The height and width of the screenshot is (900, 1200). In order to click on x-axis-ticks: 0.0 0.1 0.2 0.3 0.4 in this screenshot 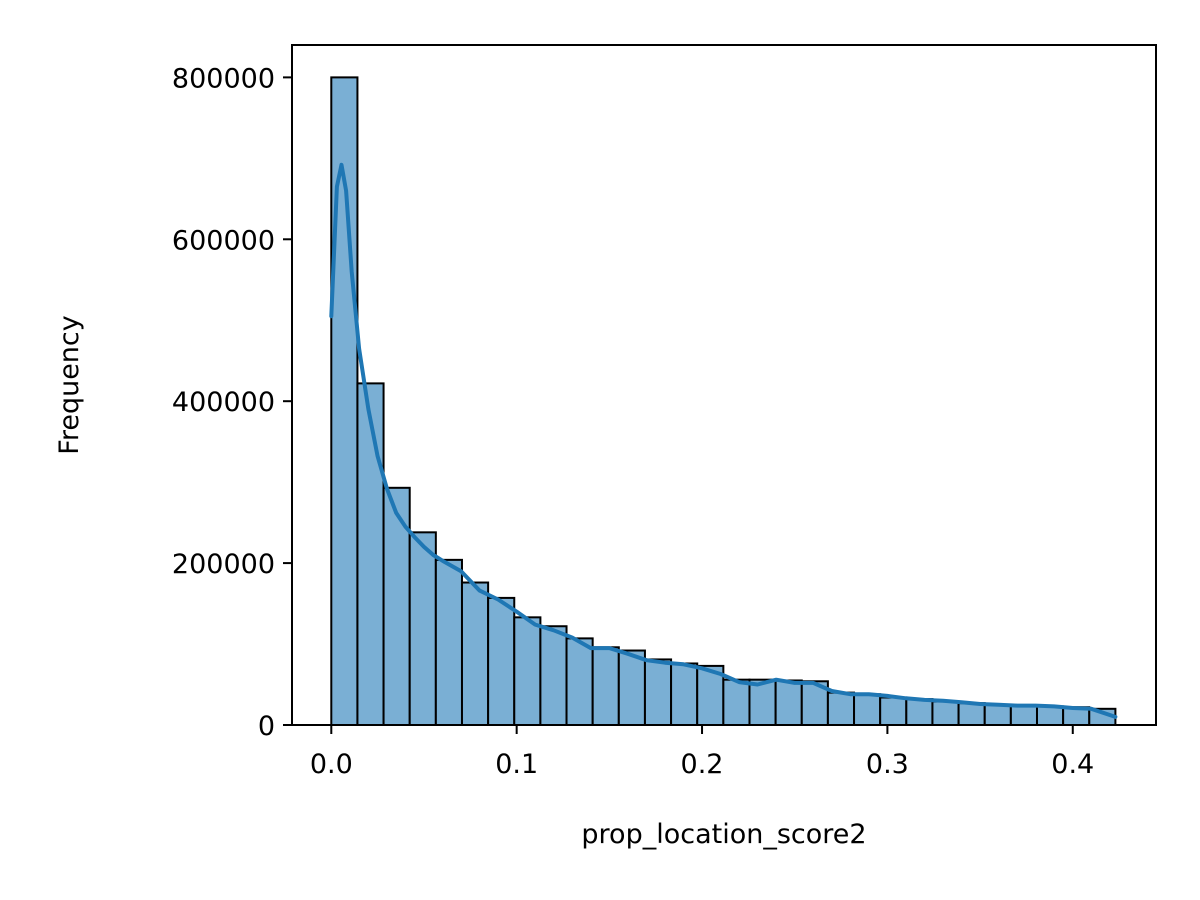, I will do `click(702, 752)`.